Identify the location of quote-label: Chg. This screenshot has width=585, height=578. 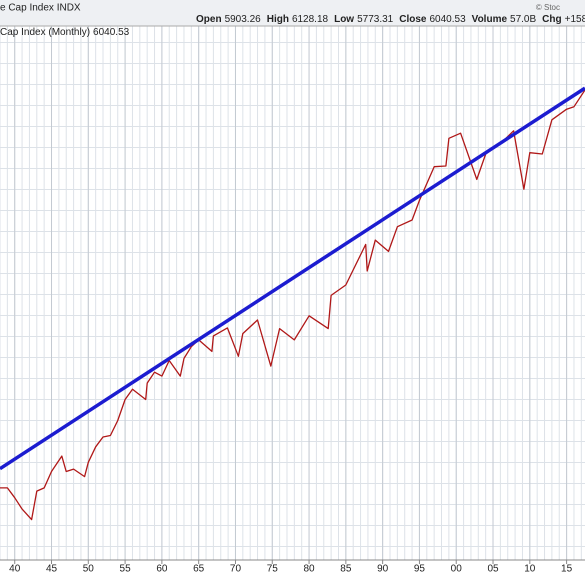
(551, 19).